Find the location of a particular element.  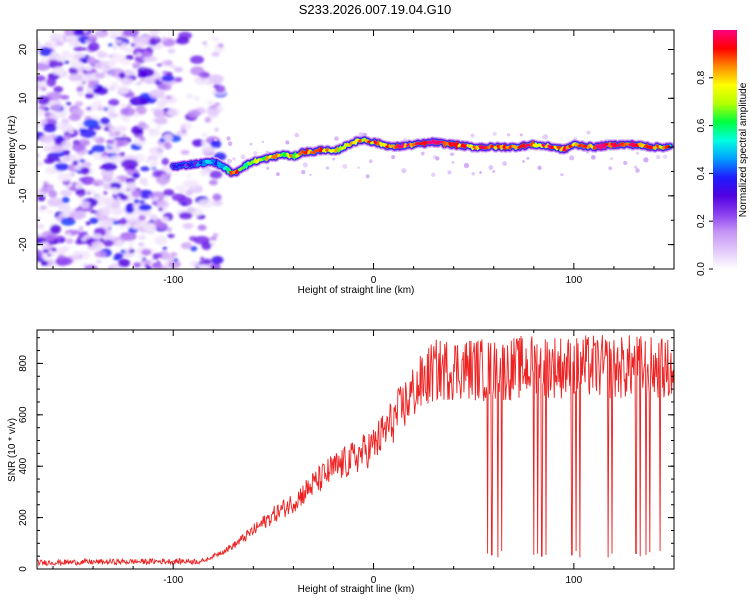

colorbar-ticks: 0.0 0.2 0.4 0.6 0.8 is located at coordinates (704, 173).